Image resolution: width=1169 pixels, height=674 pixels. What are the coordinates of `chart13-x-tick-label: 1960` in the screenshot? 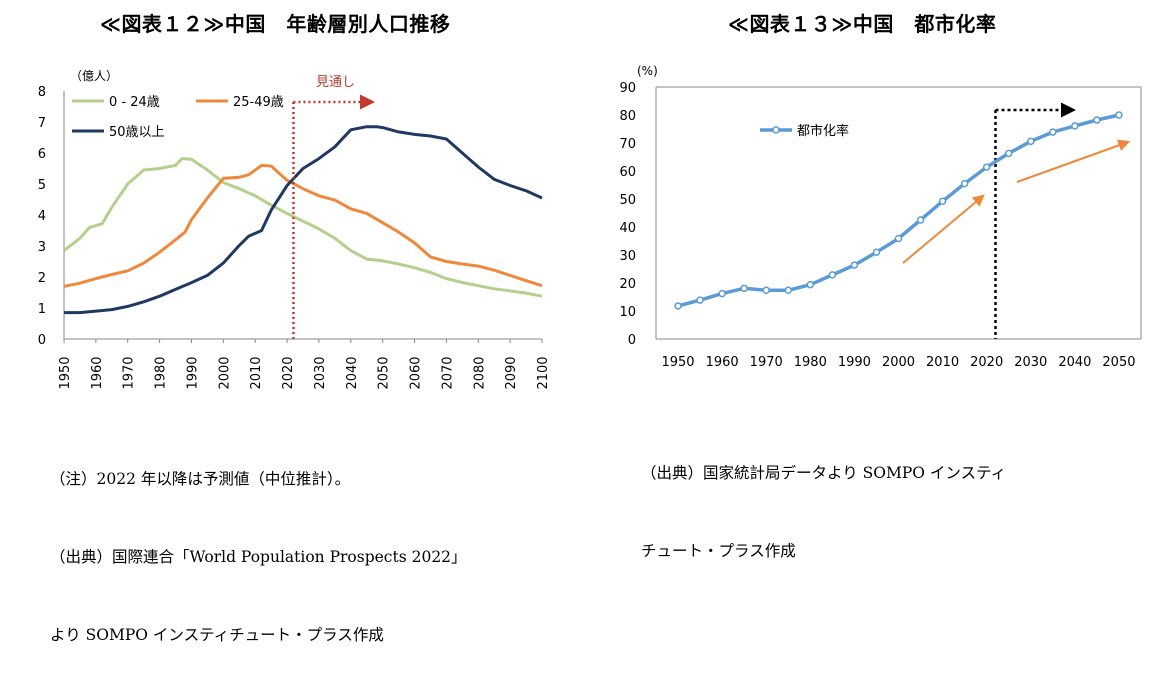 It's located at (722, 362).